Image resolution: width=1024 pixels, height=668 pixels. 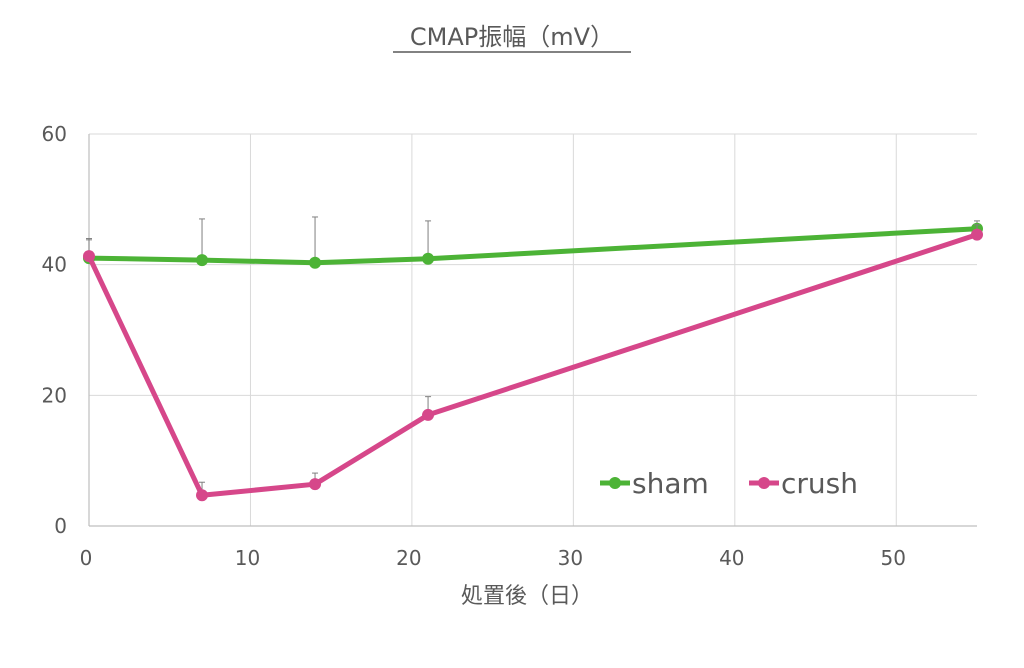 What do you see at coordinates (893, 558) in the screenshot?
I see `x-tick-label: 50` at bounding box center [893, 558].